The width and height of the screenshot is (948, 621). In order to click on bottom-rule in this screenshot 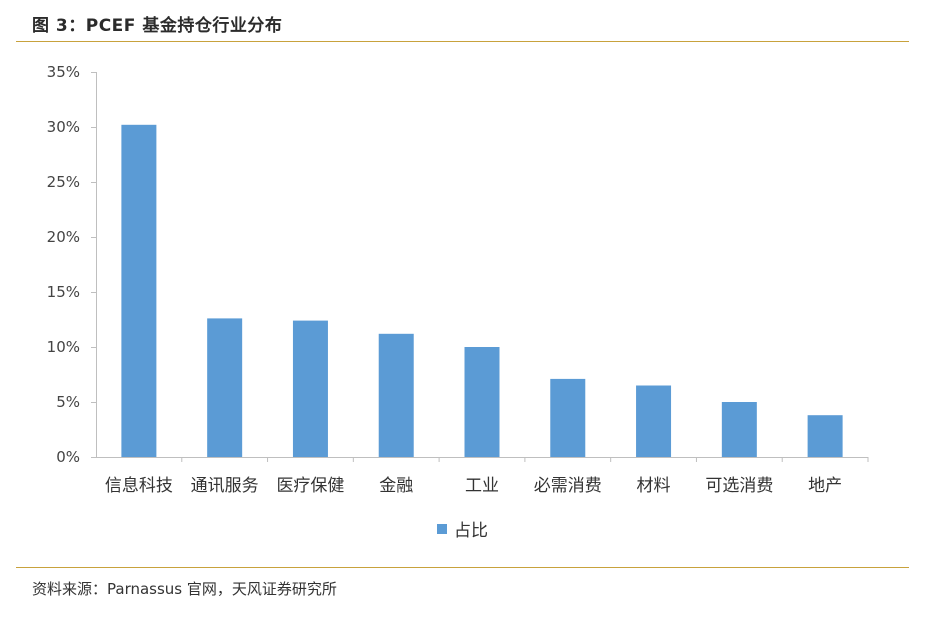, I will do `click(462, 567)`.